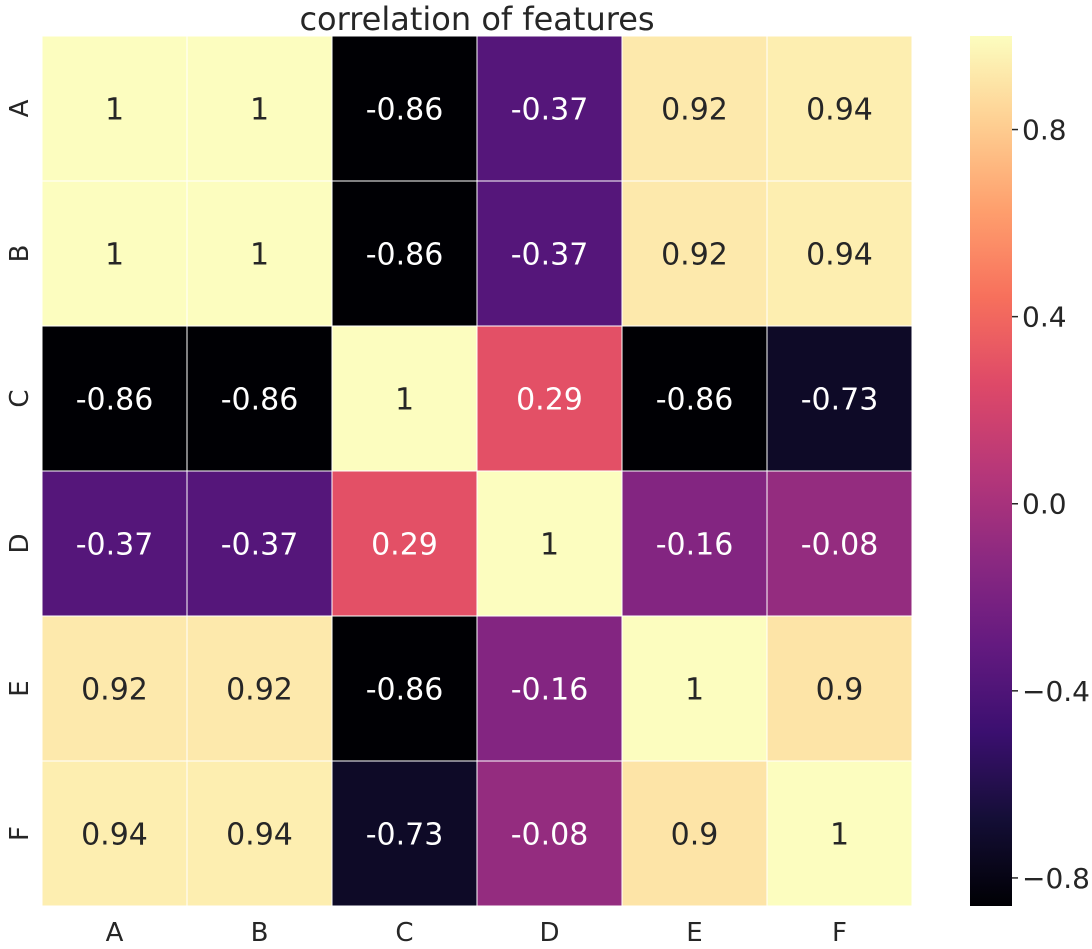  I want to click on cell-annotation-F-A: 0.94, so click(114, 835).